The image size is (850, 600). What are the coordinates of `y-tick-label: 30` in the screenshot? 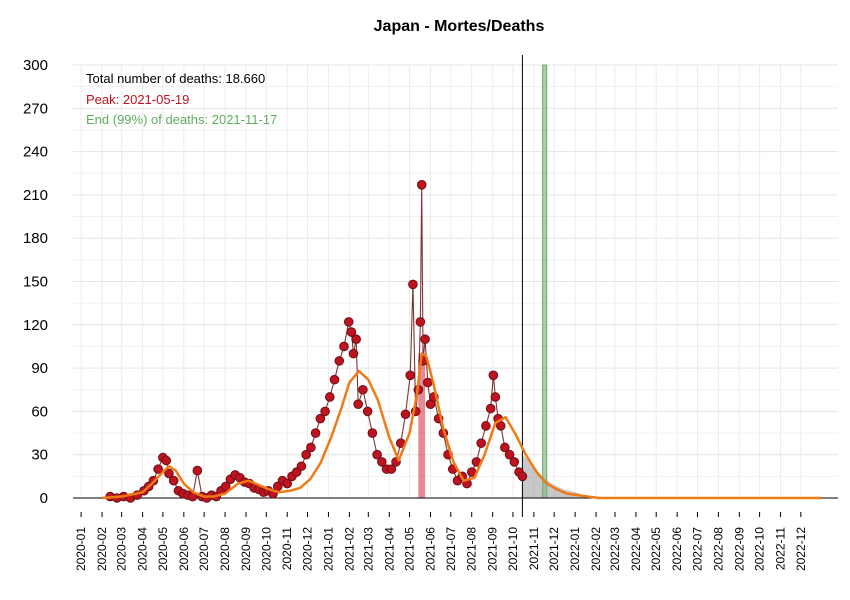 It's located at (39, 455).